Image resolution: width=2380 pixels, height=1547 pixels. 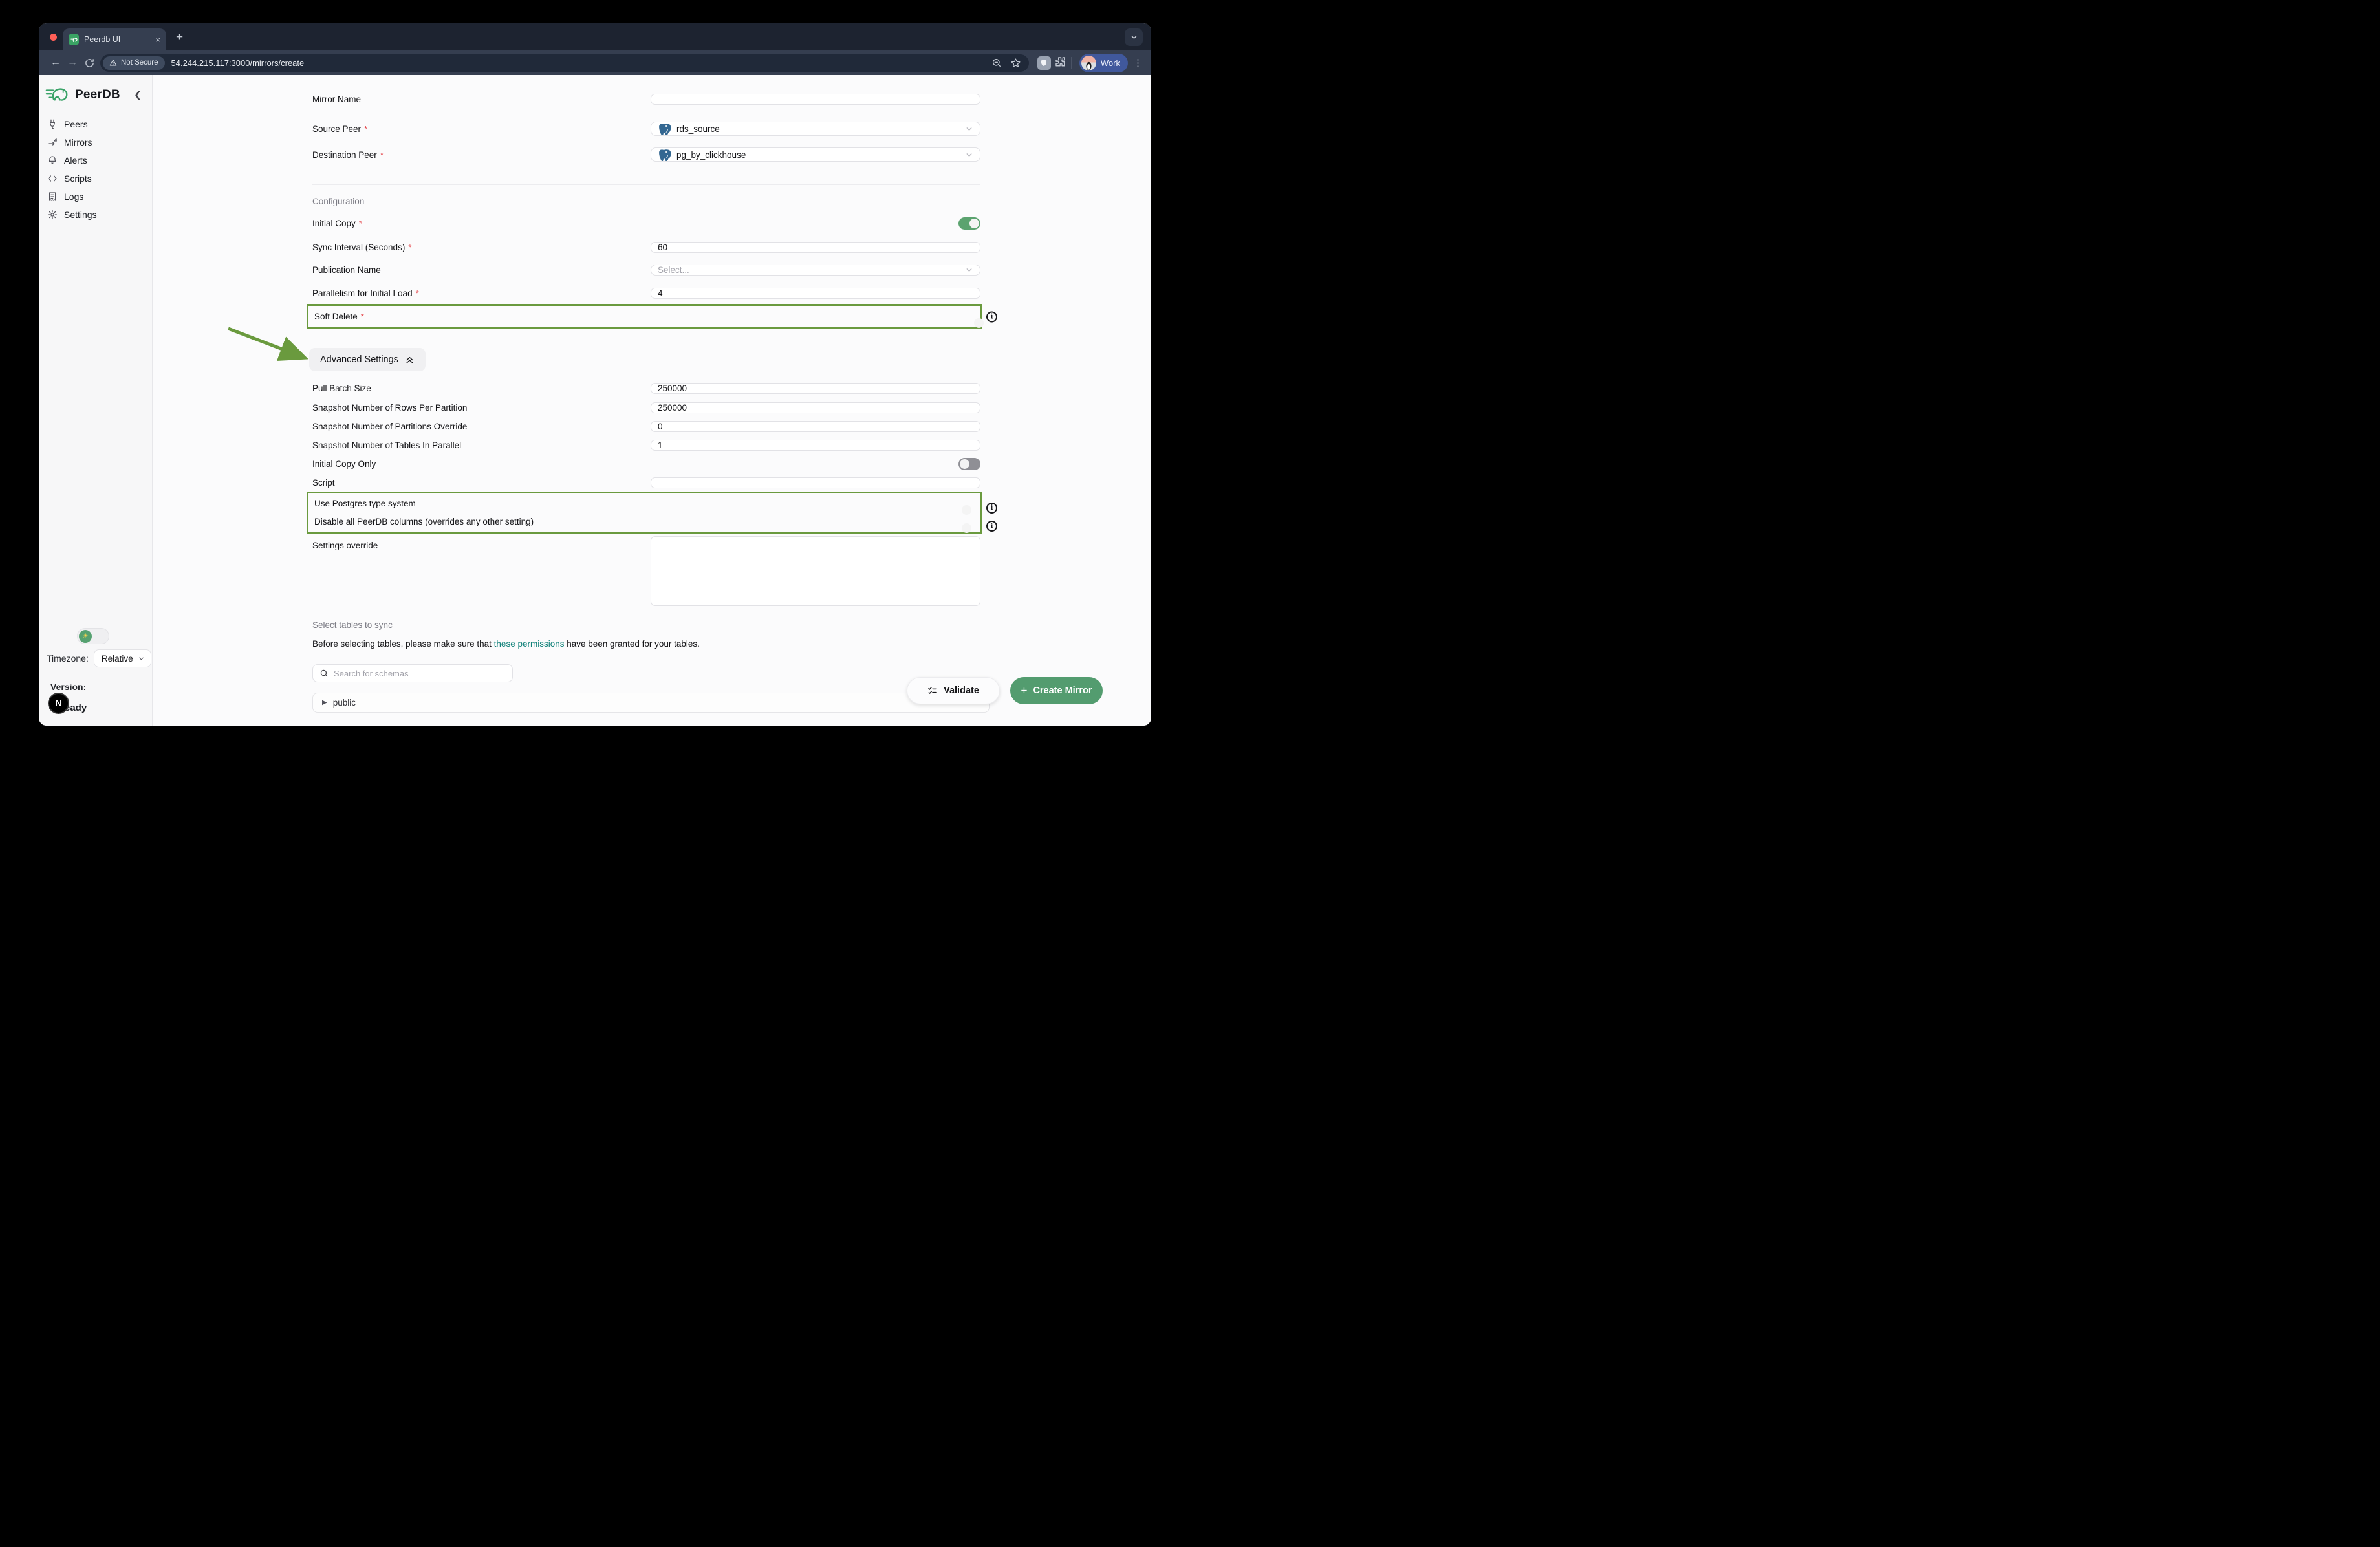 What do you see at coordinates (651, 703) in the screenshot?
I see `schema-row-public: ▶ public` at bounding box center [651, 703].